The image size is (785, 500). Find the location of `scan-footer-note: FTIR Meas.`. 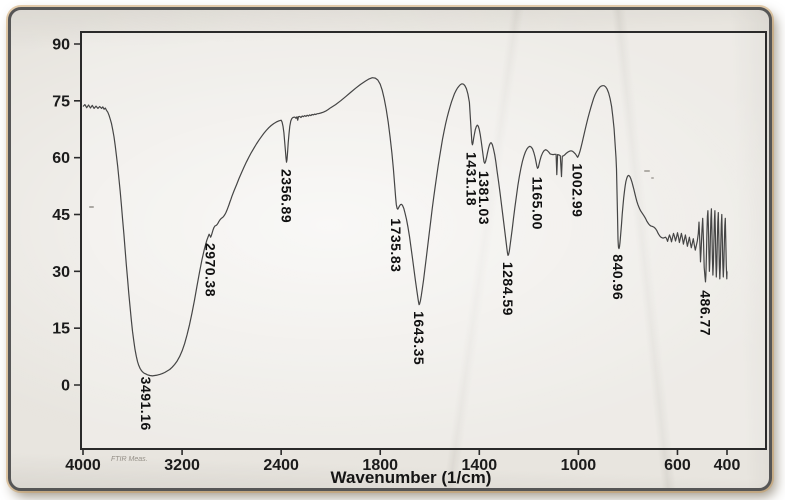

scan-footer-note: FTIR Meas. is located at coordinates (129, 459).